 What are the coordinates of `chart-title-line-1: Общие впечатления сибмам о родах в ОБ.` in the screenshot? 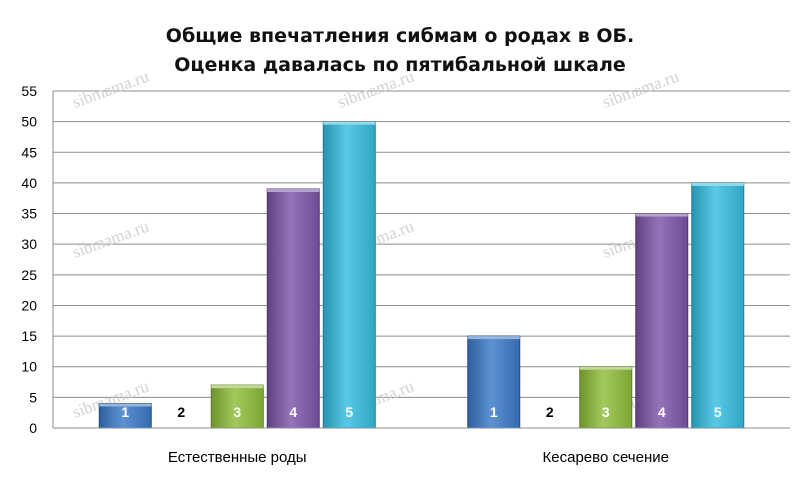 It's located at (400, 36).